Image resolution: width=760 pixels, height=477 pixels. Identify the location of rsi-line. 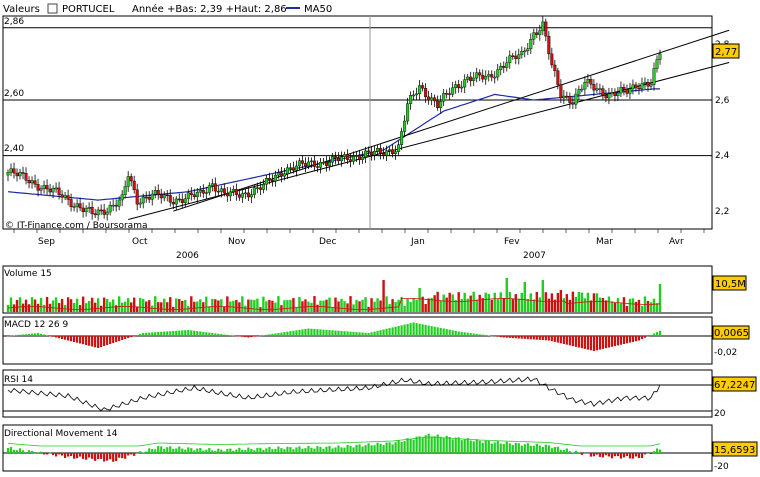
(334, 394).